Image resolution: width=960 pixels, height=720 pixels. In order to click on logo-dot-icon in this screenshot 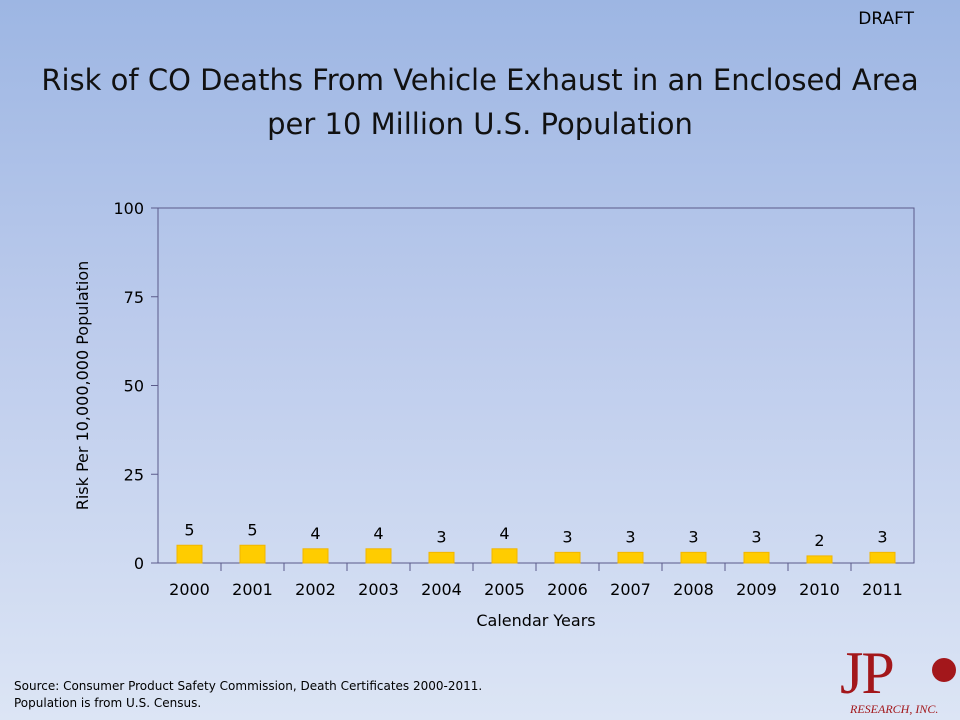, I will do `click(944, 670)`.